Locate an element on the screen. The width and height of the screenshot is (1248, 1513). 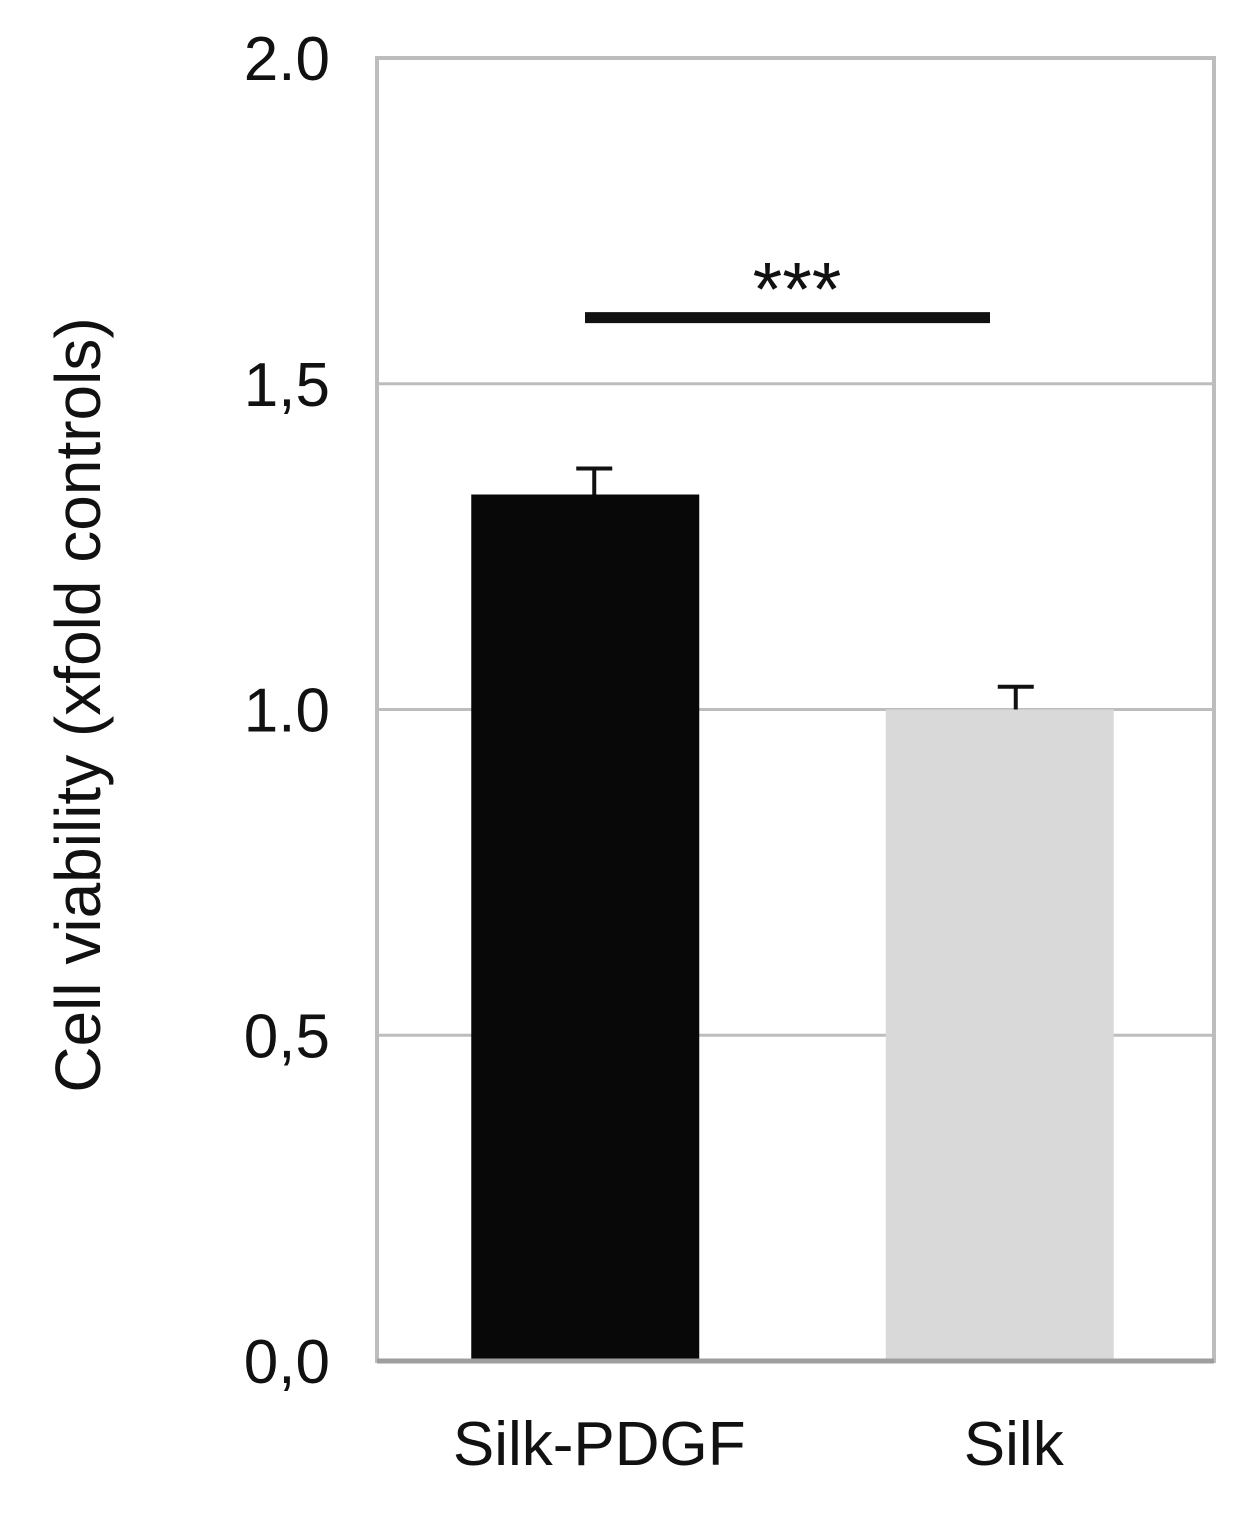
x-category-label: Silk-PDGF is located at coordinates (599, 1444).